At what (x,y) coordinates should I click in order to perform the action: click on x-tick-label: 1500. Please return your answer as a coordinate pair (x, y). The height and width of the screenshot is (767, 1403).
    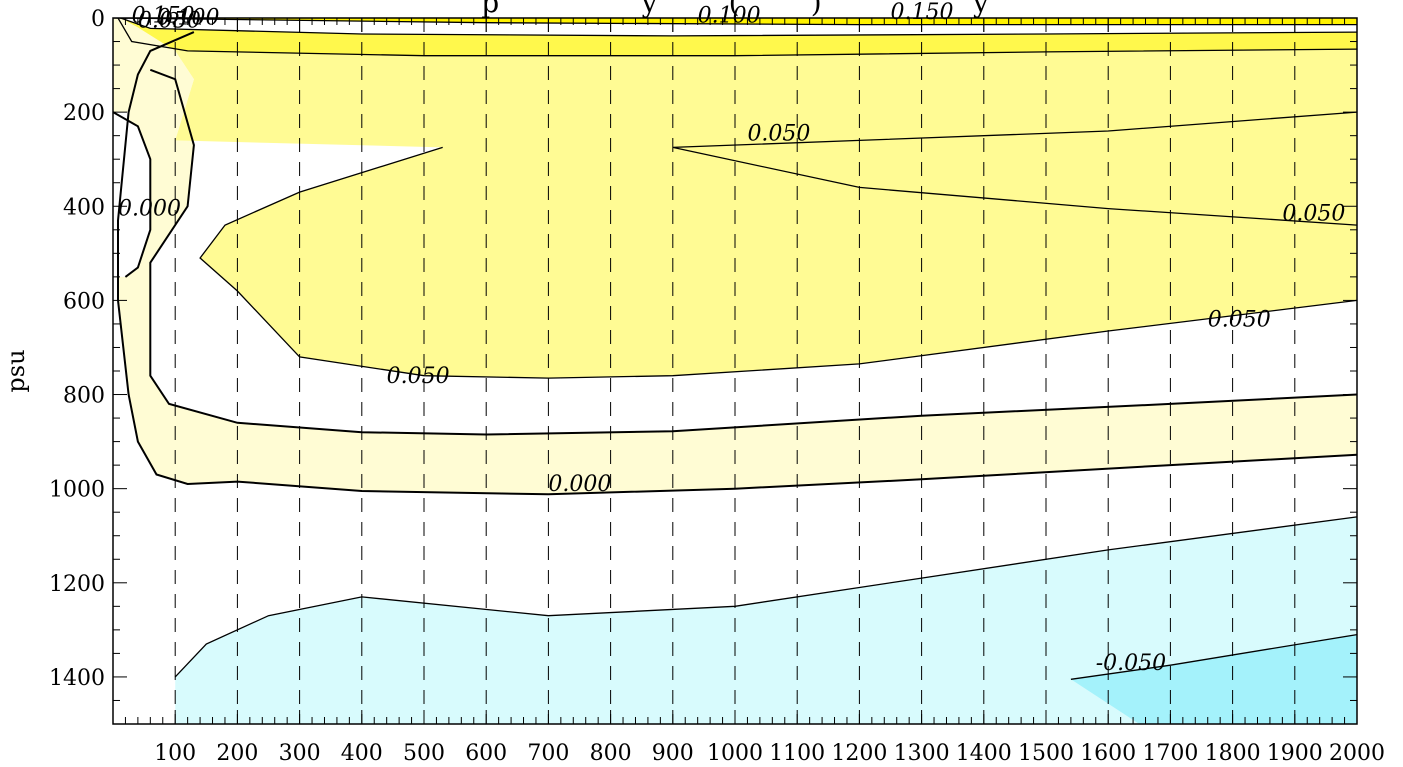
    Looking at the image, I should click on (1046, 753).